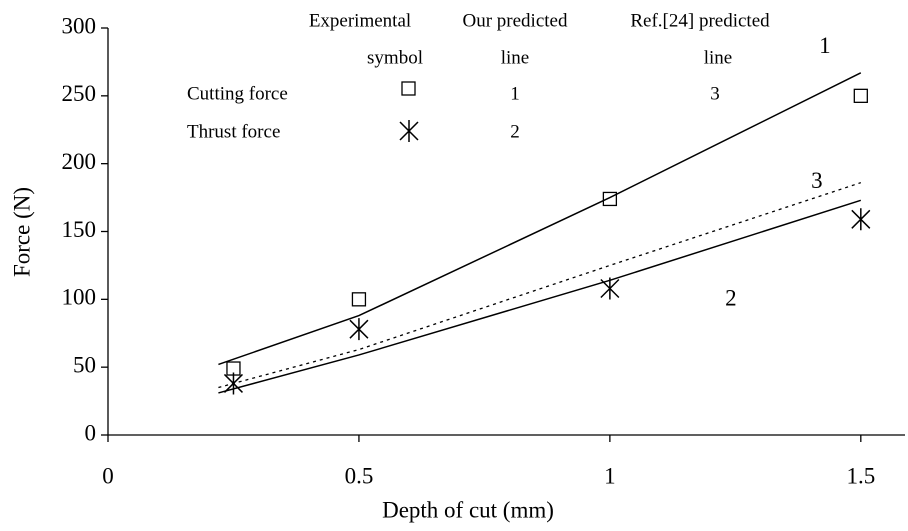 The image size is (908, 531). I want to click on line-label: 2, so click(731, 298).